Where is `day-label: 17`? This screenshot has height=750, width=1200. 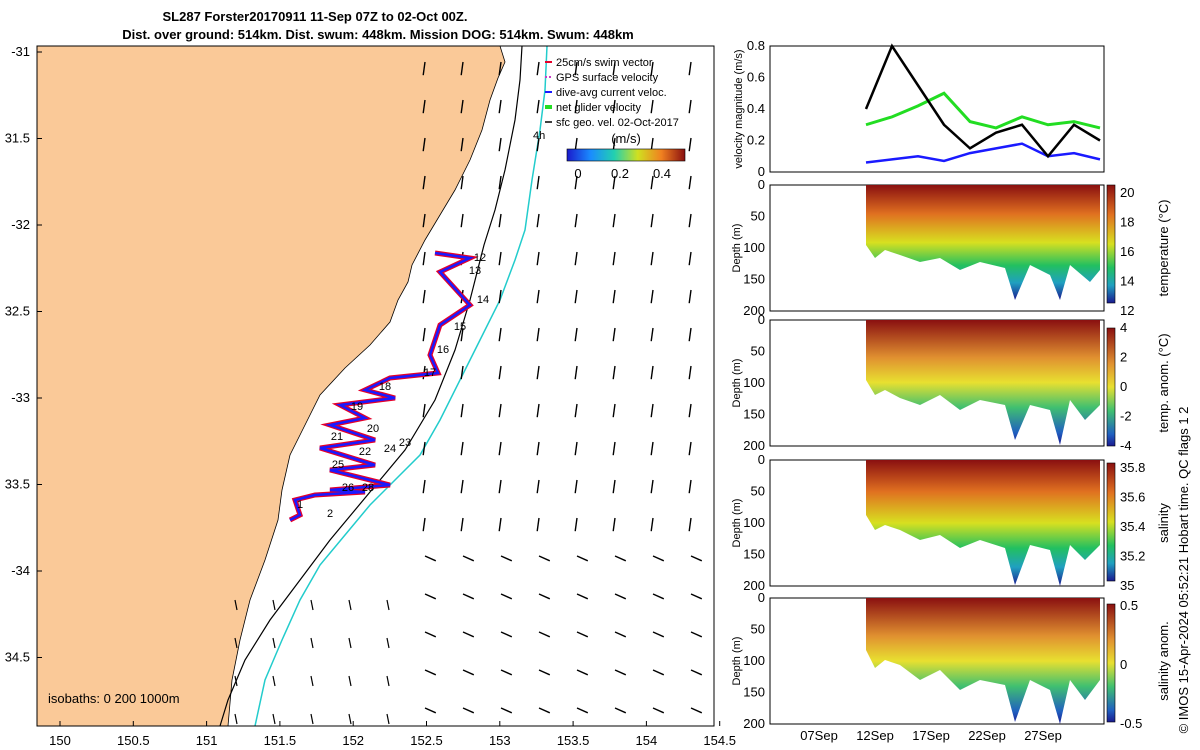
day-label: 17 is located at coordinates (430, 373).